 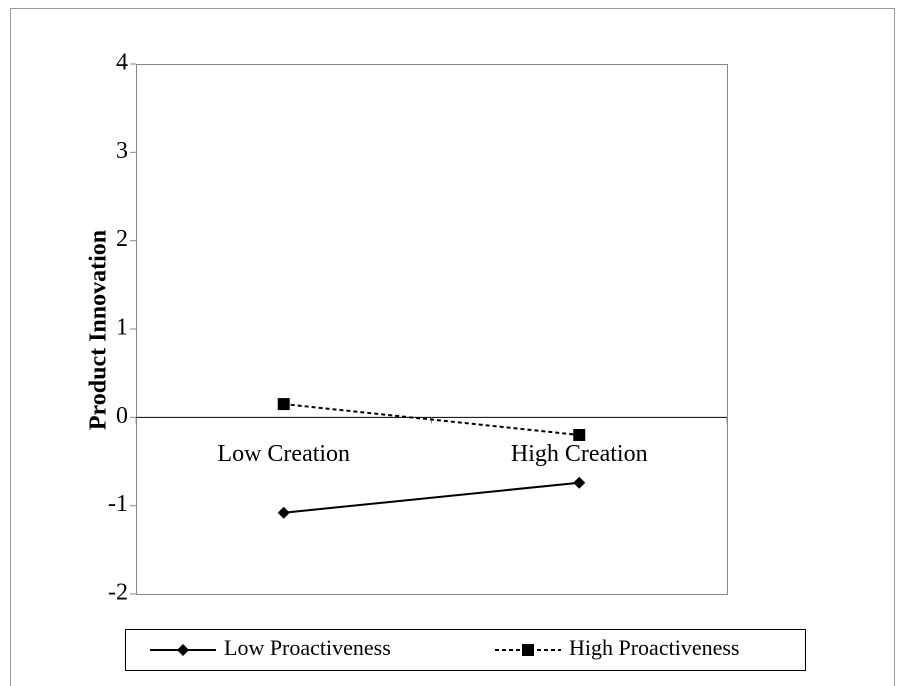 What do you see at coordinates (283, 454) in the screenshot?
I see `x-tick-label: Low Creation` at bounding box center [283, 454].